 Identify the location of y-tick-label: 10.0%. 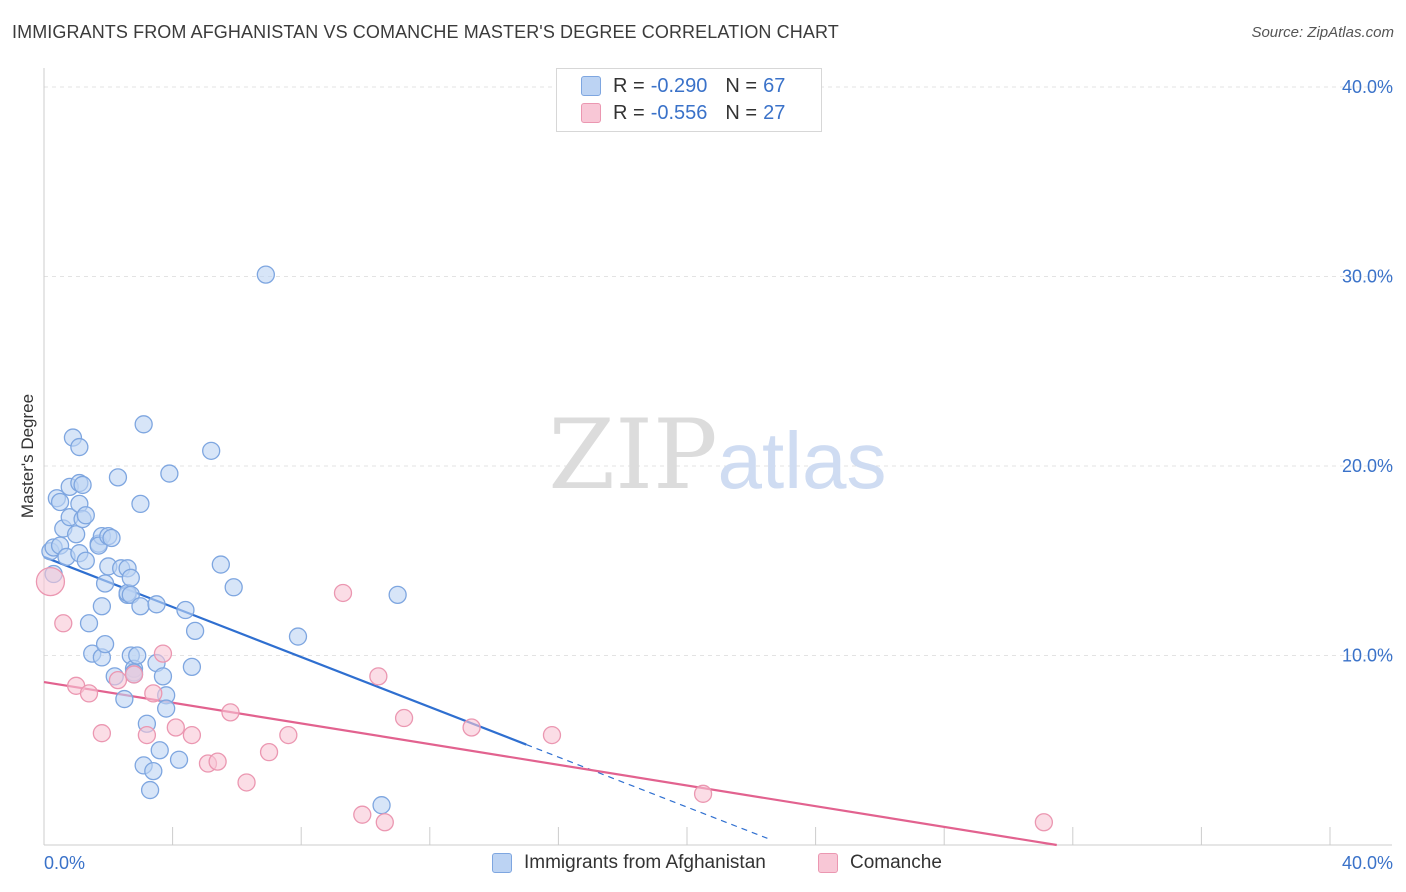
(1367, 656).